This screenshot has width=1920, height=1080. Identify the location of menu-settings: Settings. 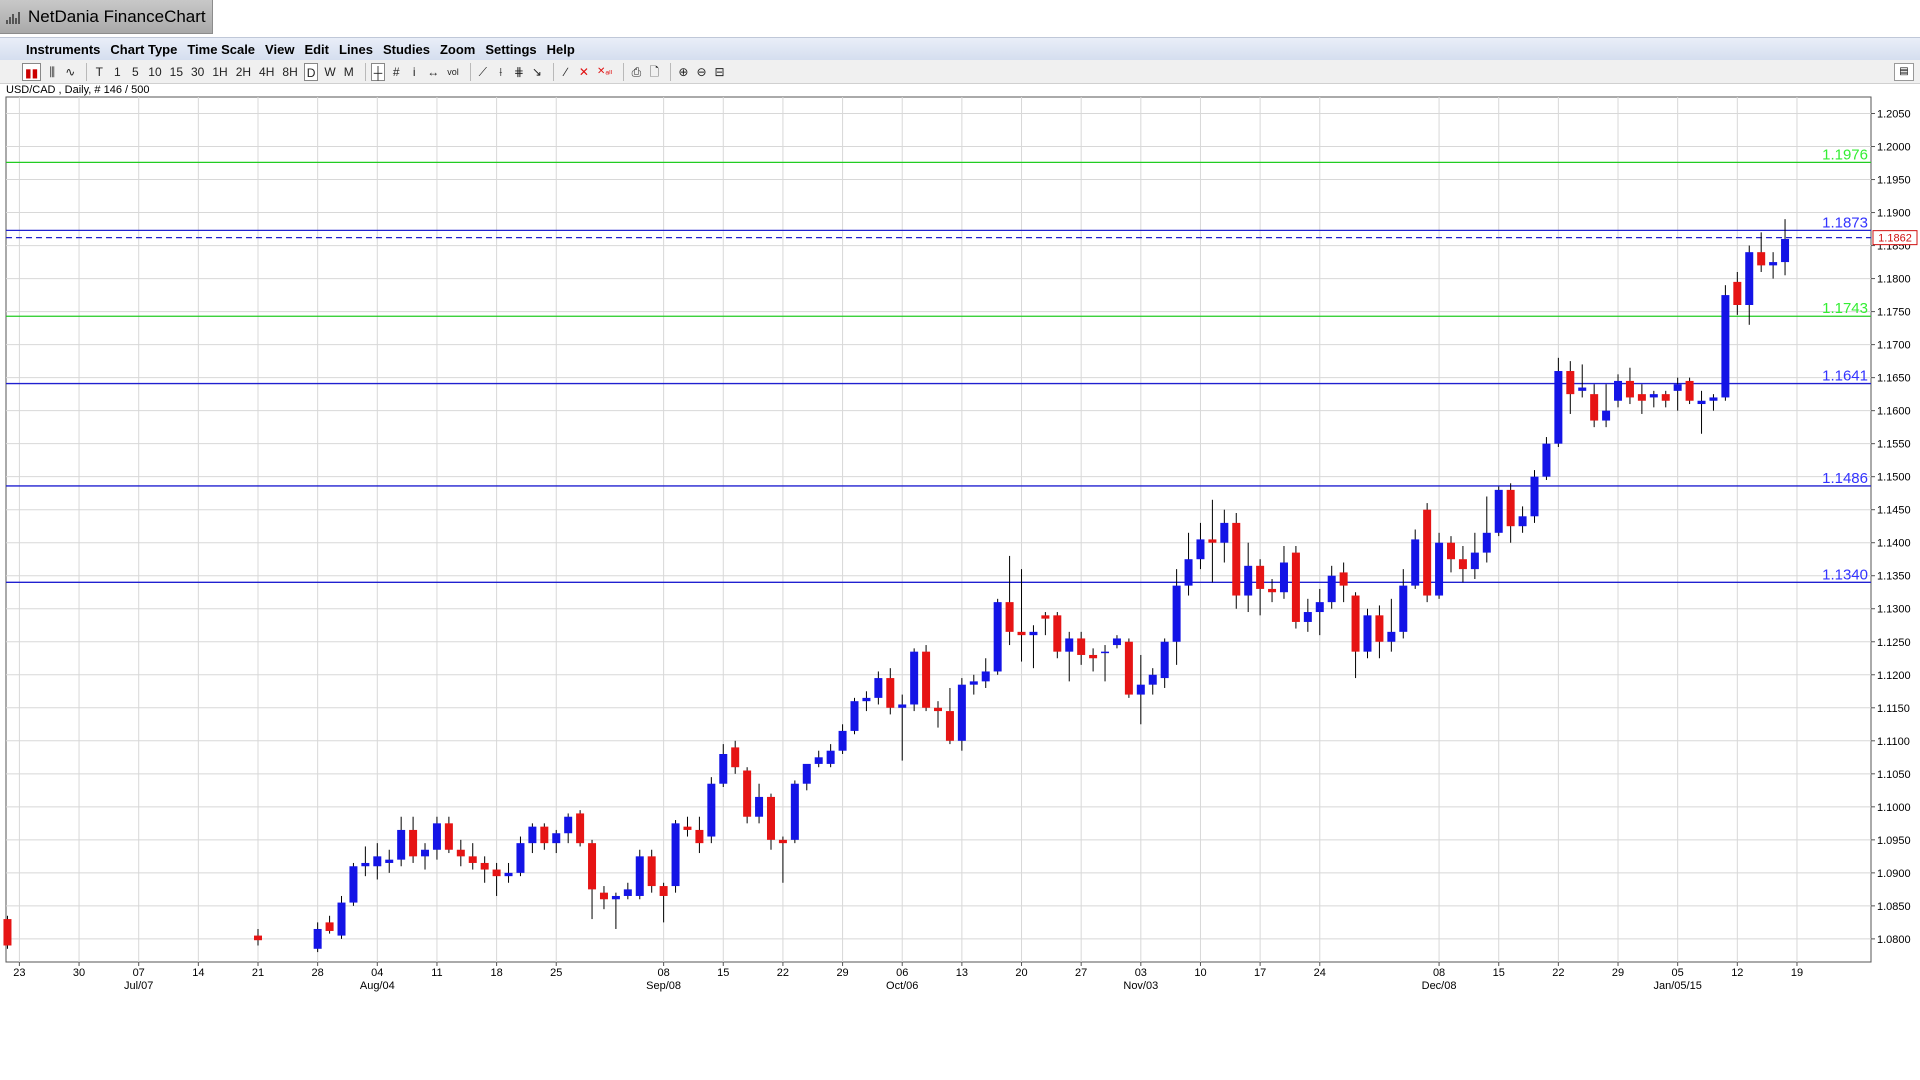
(511, 49).